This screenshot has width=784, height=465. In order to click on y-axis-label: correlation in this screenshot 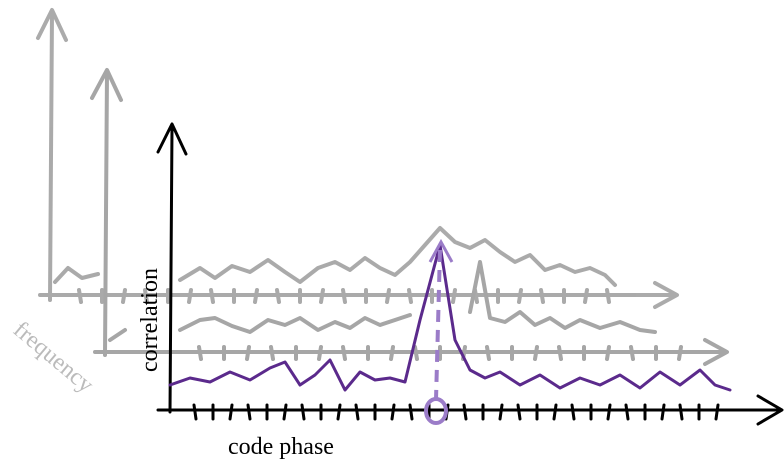, I will do `click(150, 320)`.